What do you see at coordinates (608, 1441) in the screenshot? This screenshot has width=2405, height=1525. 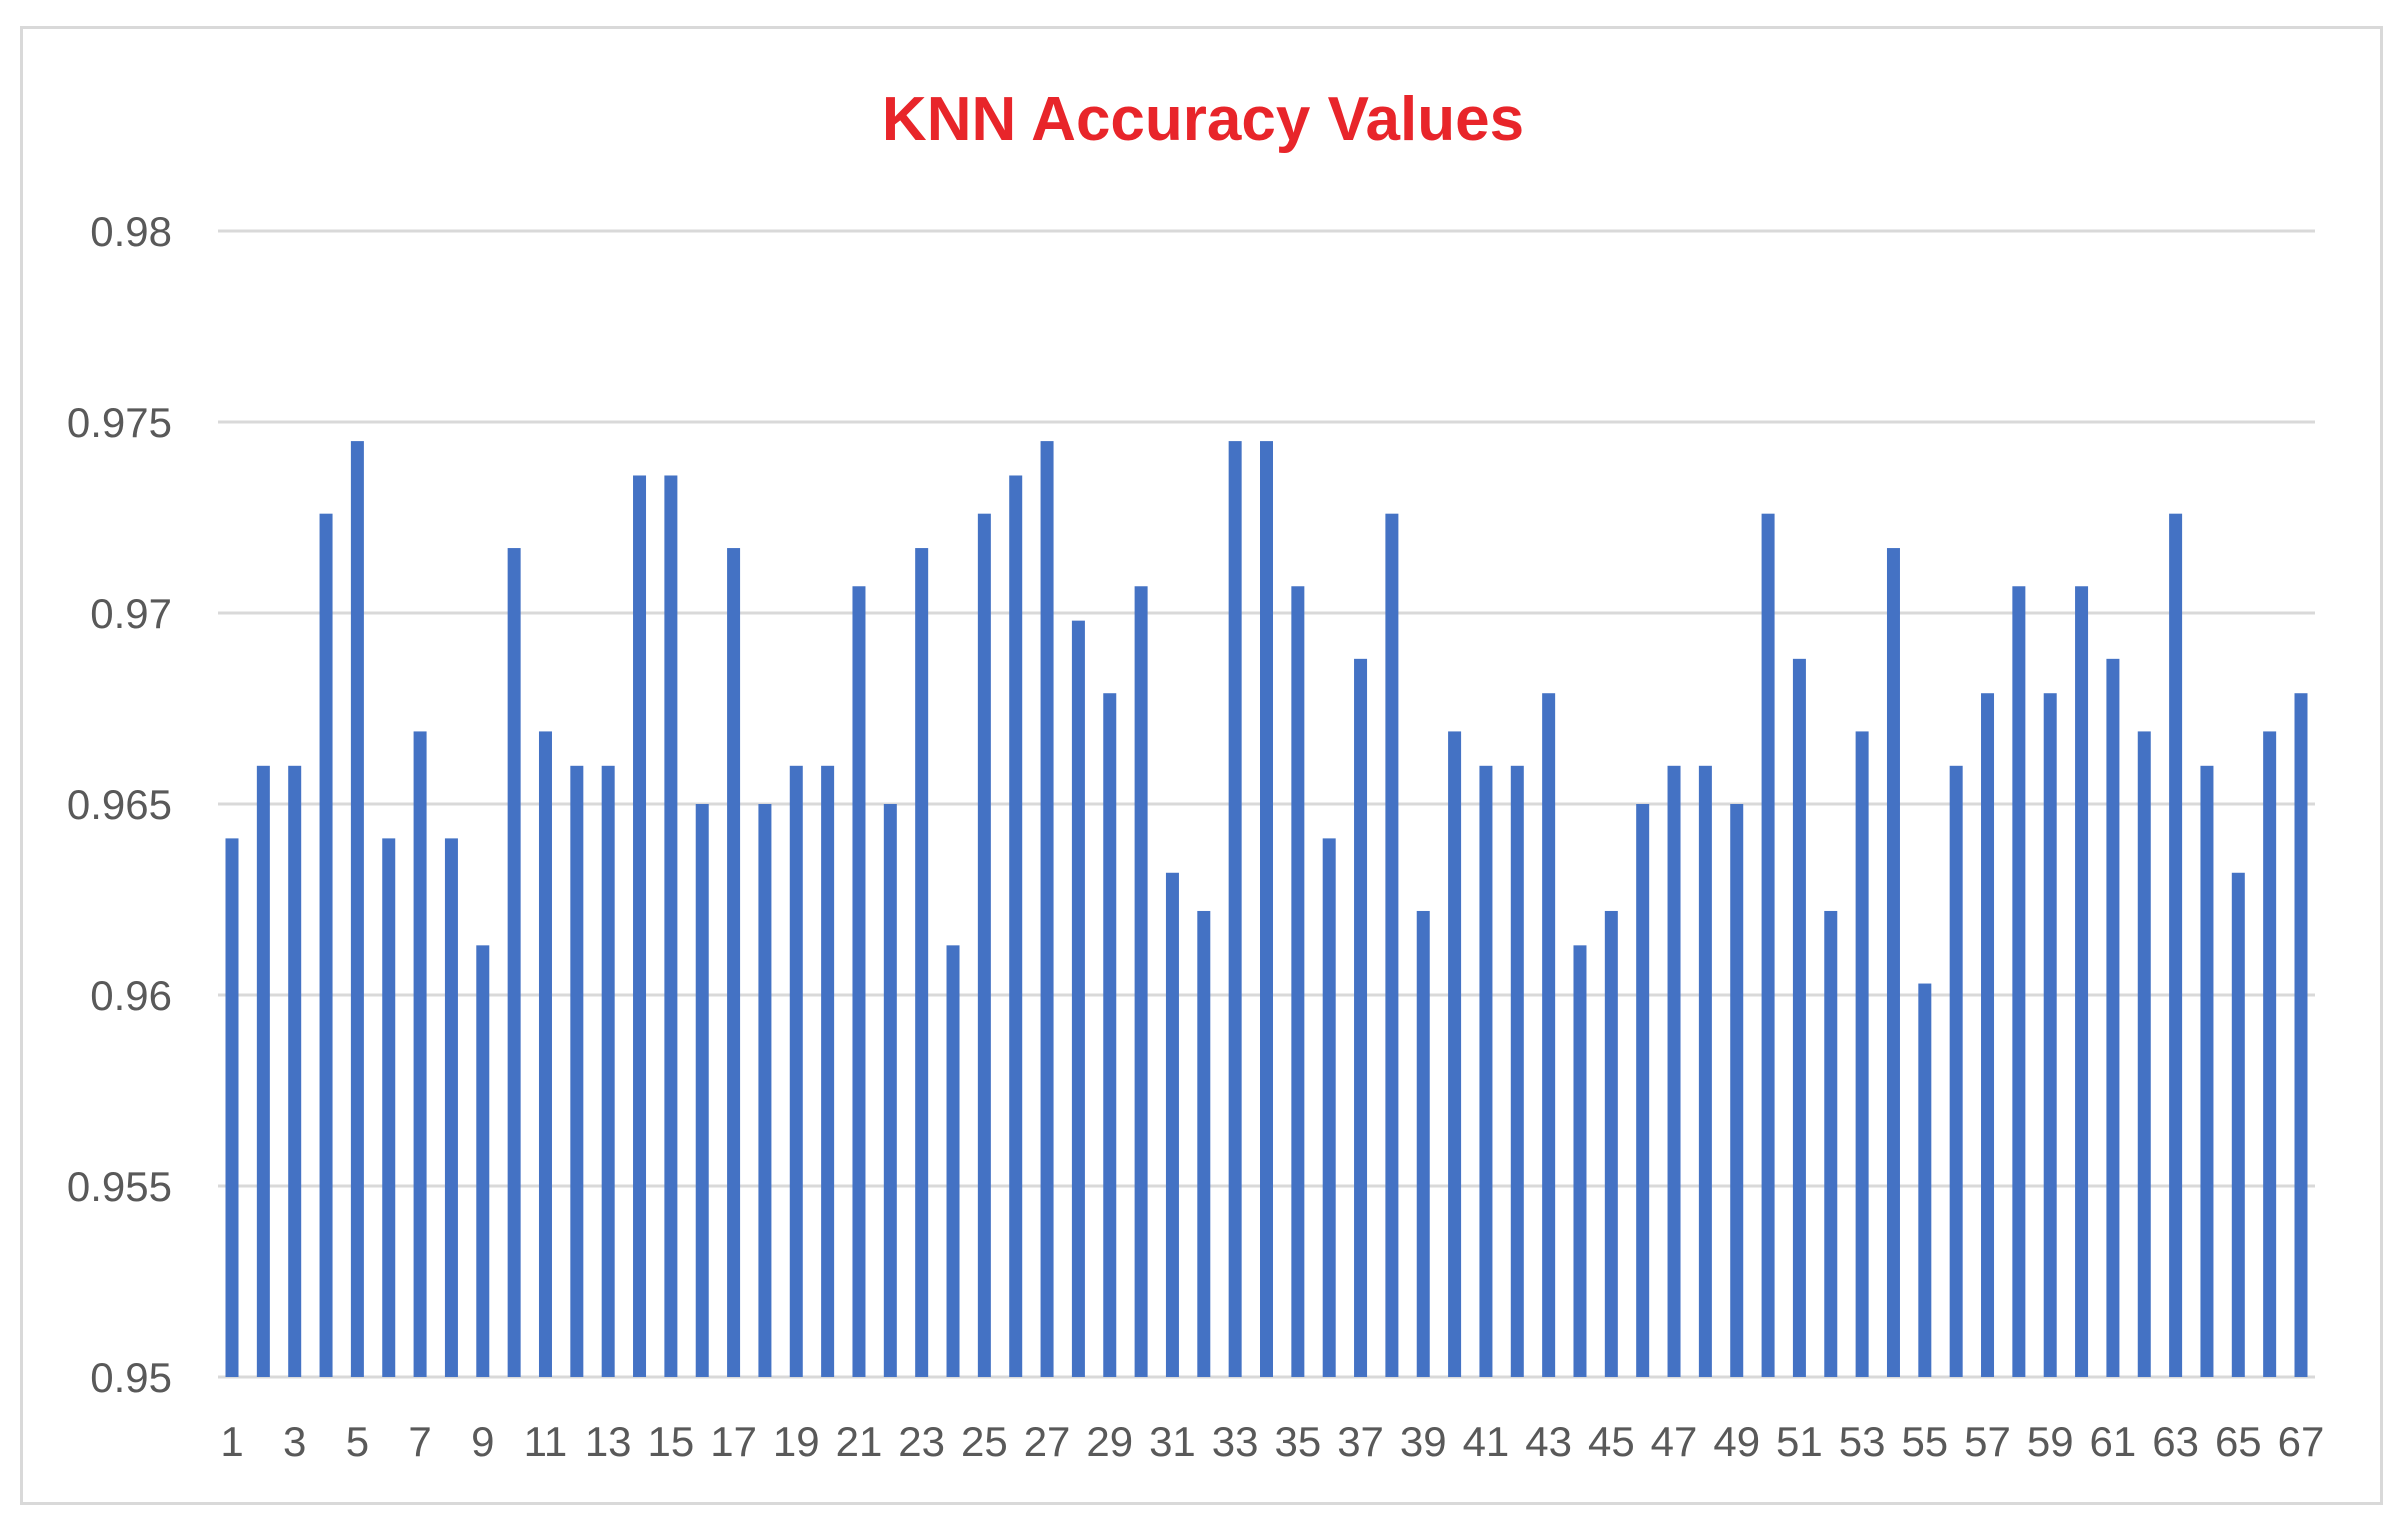 I see `x-tick-label: 13` at bounding box center [608, 1441].